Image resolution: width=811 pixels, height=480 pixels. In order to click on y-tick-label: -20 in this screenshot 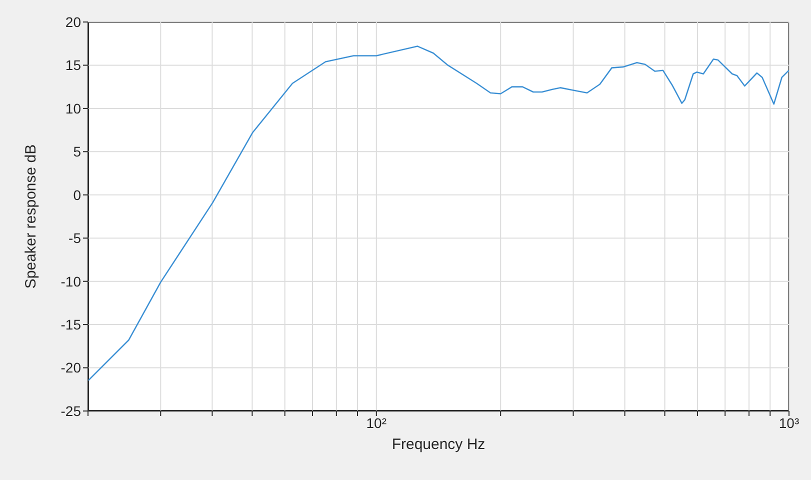, I will do `click(71, 368)`.